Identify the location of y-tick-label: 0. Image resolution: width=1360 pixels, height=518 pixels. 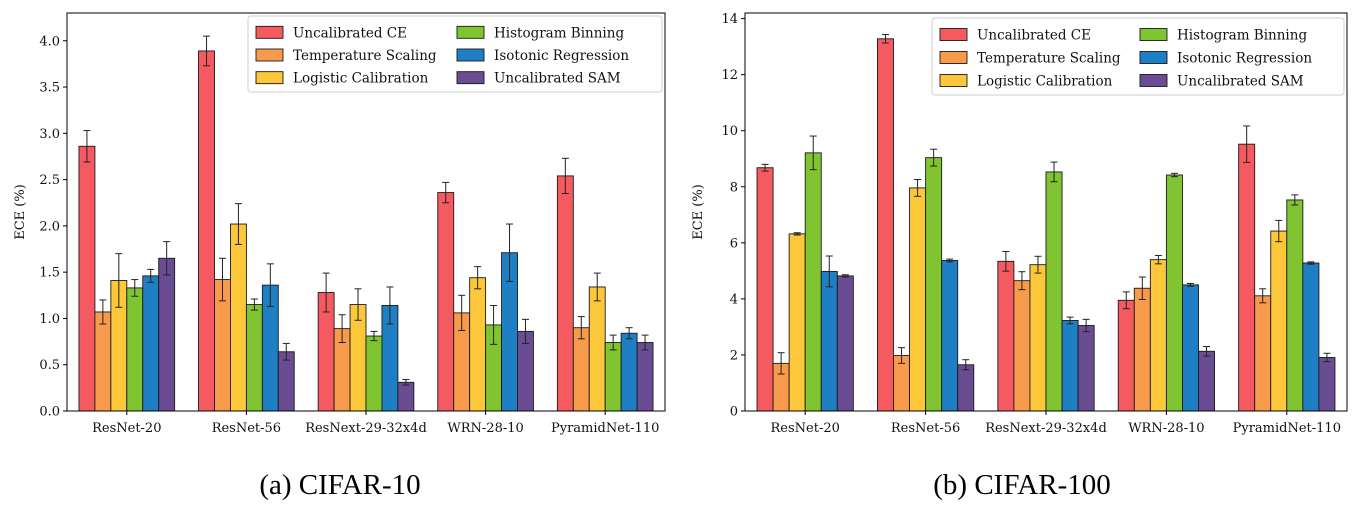
(734, 412).